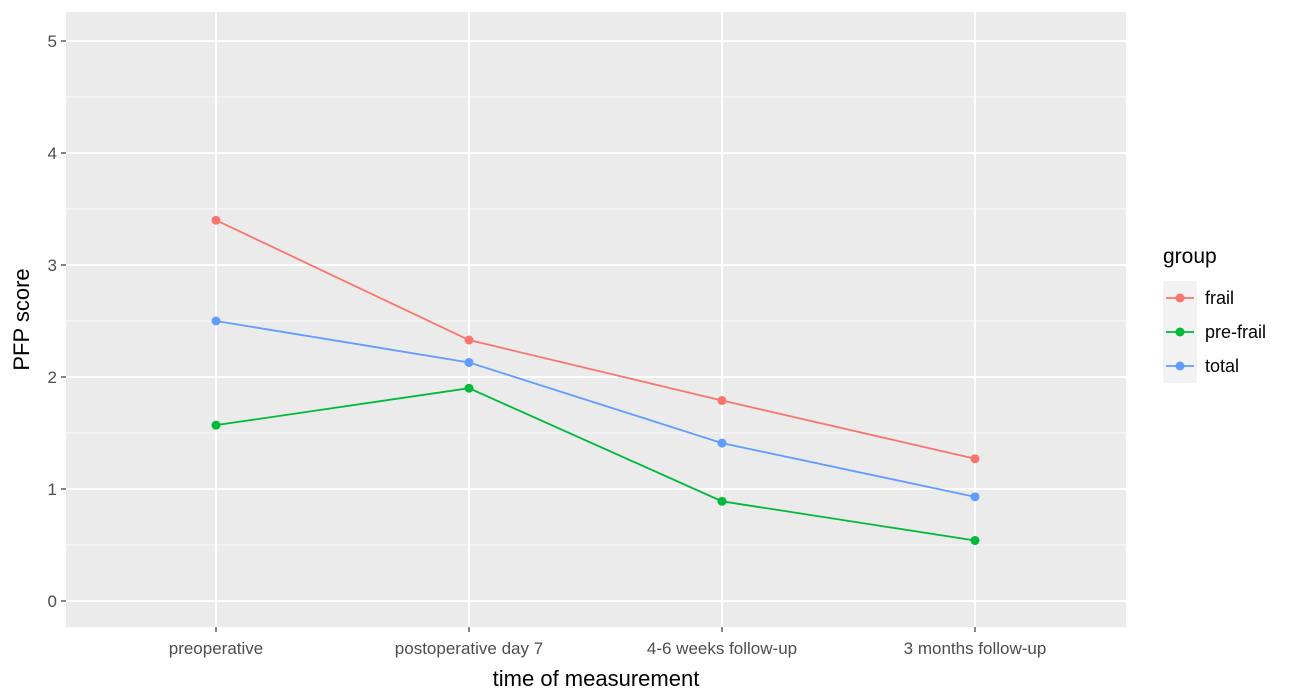 The width and height of the screenshot is (1306, 692). I want to click on legend-item: total, so click(1201, 366).